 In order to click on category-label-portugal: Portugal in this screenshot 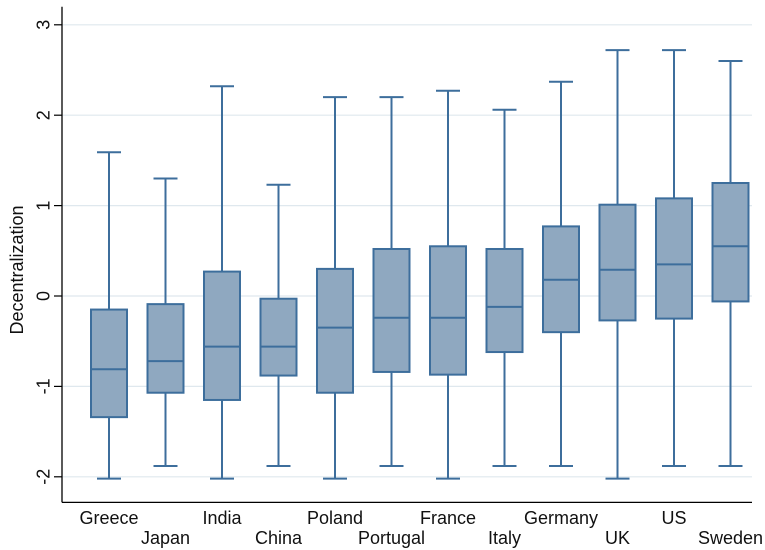, I will do `click(391, 538)`.